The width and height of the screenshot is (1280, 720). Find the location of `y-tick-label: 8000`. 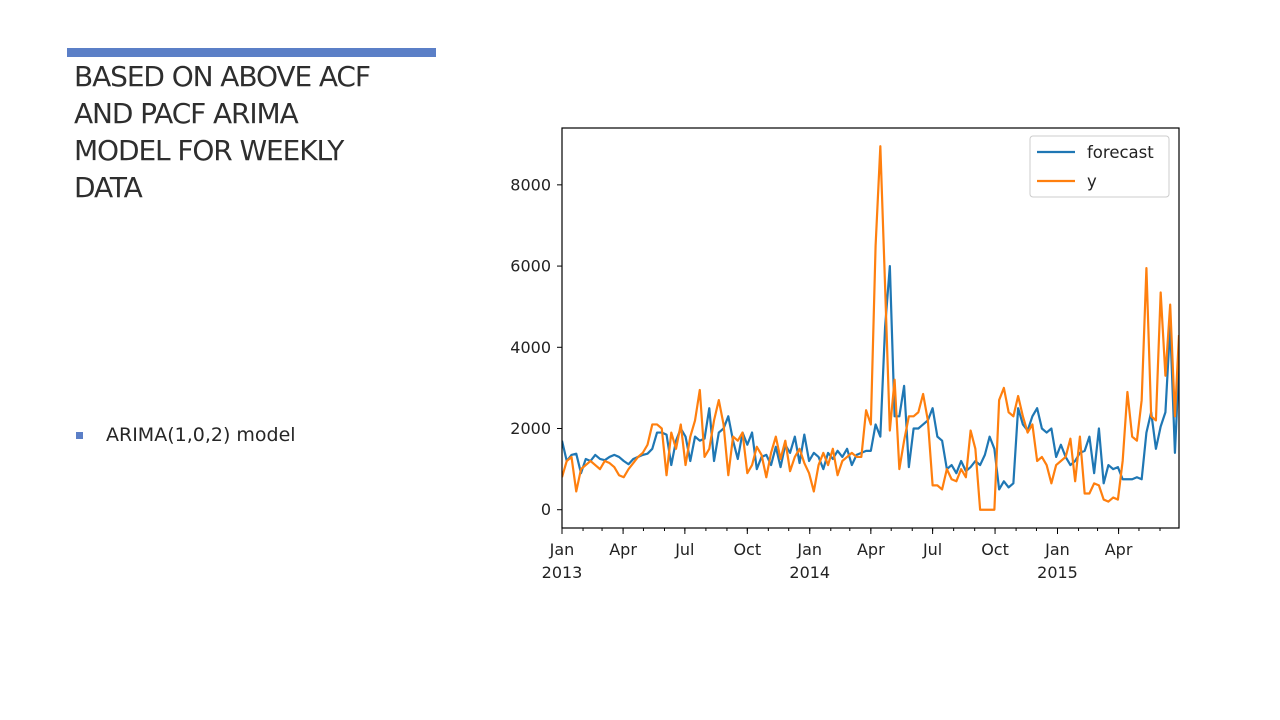

y-tick-label: 8000 is located at coordinates (530, 184).